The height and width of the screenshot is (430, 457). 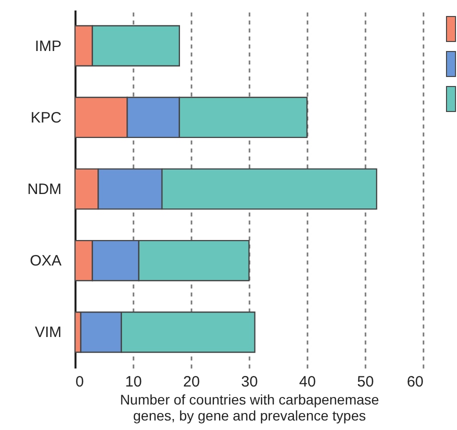 I want to click on y-tick-label: VIM, so click(x=48, y=333).